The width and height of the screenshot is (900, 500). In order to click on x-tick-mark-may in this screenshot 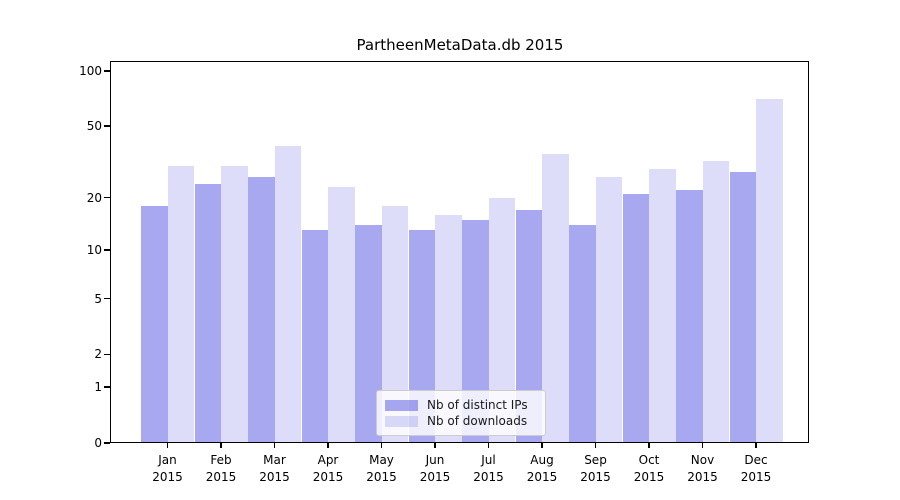, I will do `click(381, 445)`.